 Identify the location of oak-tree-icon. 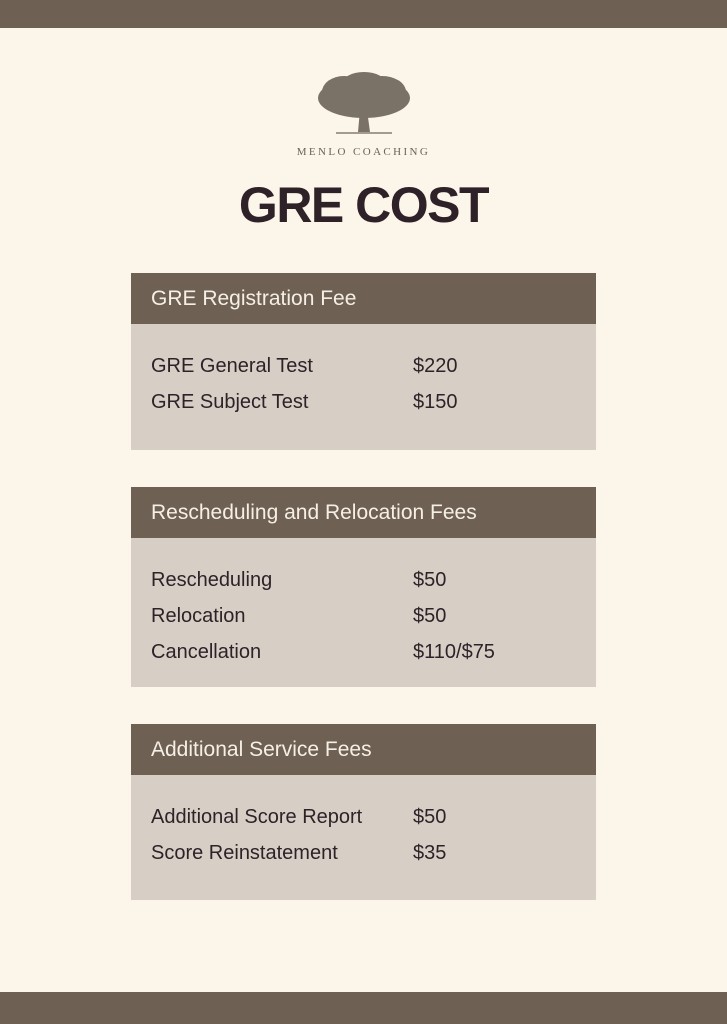
(364, 103).